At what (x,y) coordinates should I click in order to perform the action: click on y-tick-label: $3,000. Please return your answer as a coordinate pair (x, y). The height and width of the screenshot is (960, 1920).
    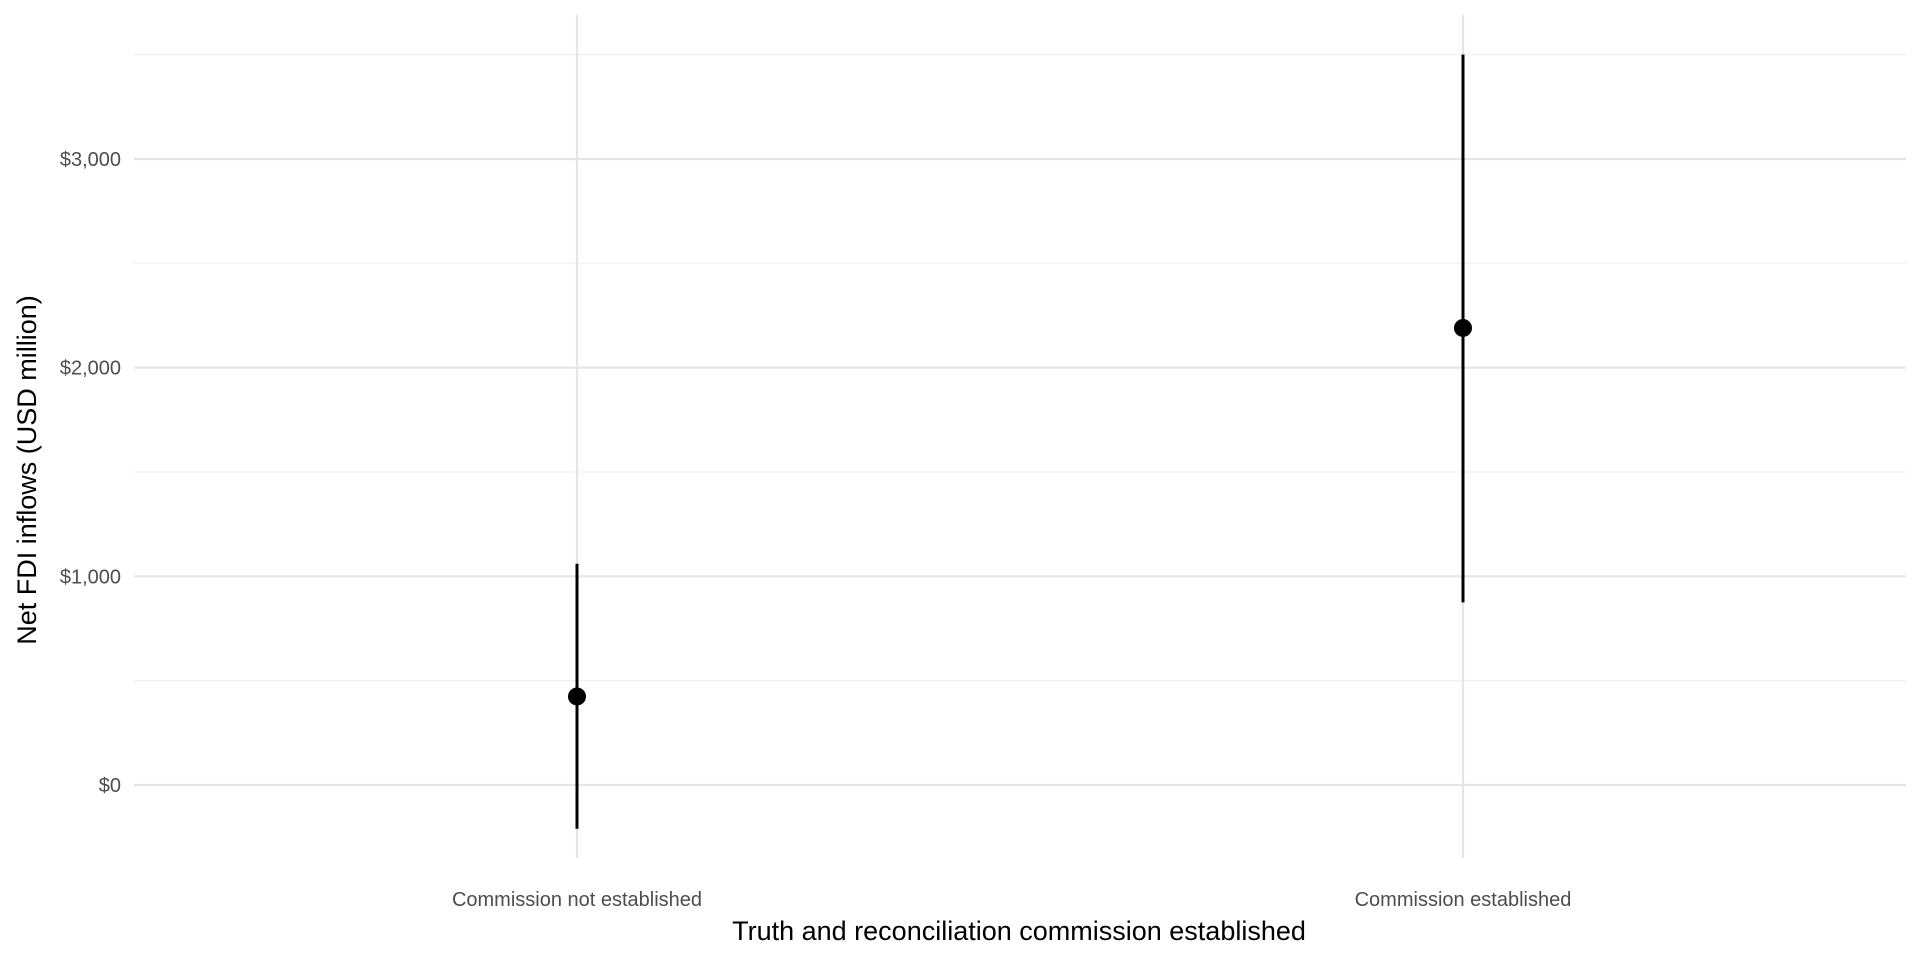
    Looking at the image, I should click on (90, 160).